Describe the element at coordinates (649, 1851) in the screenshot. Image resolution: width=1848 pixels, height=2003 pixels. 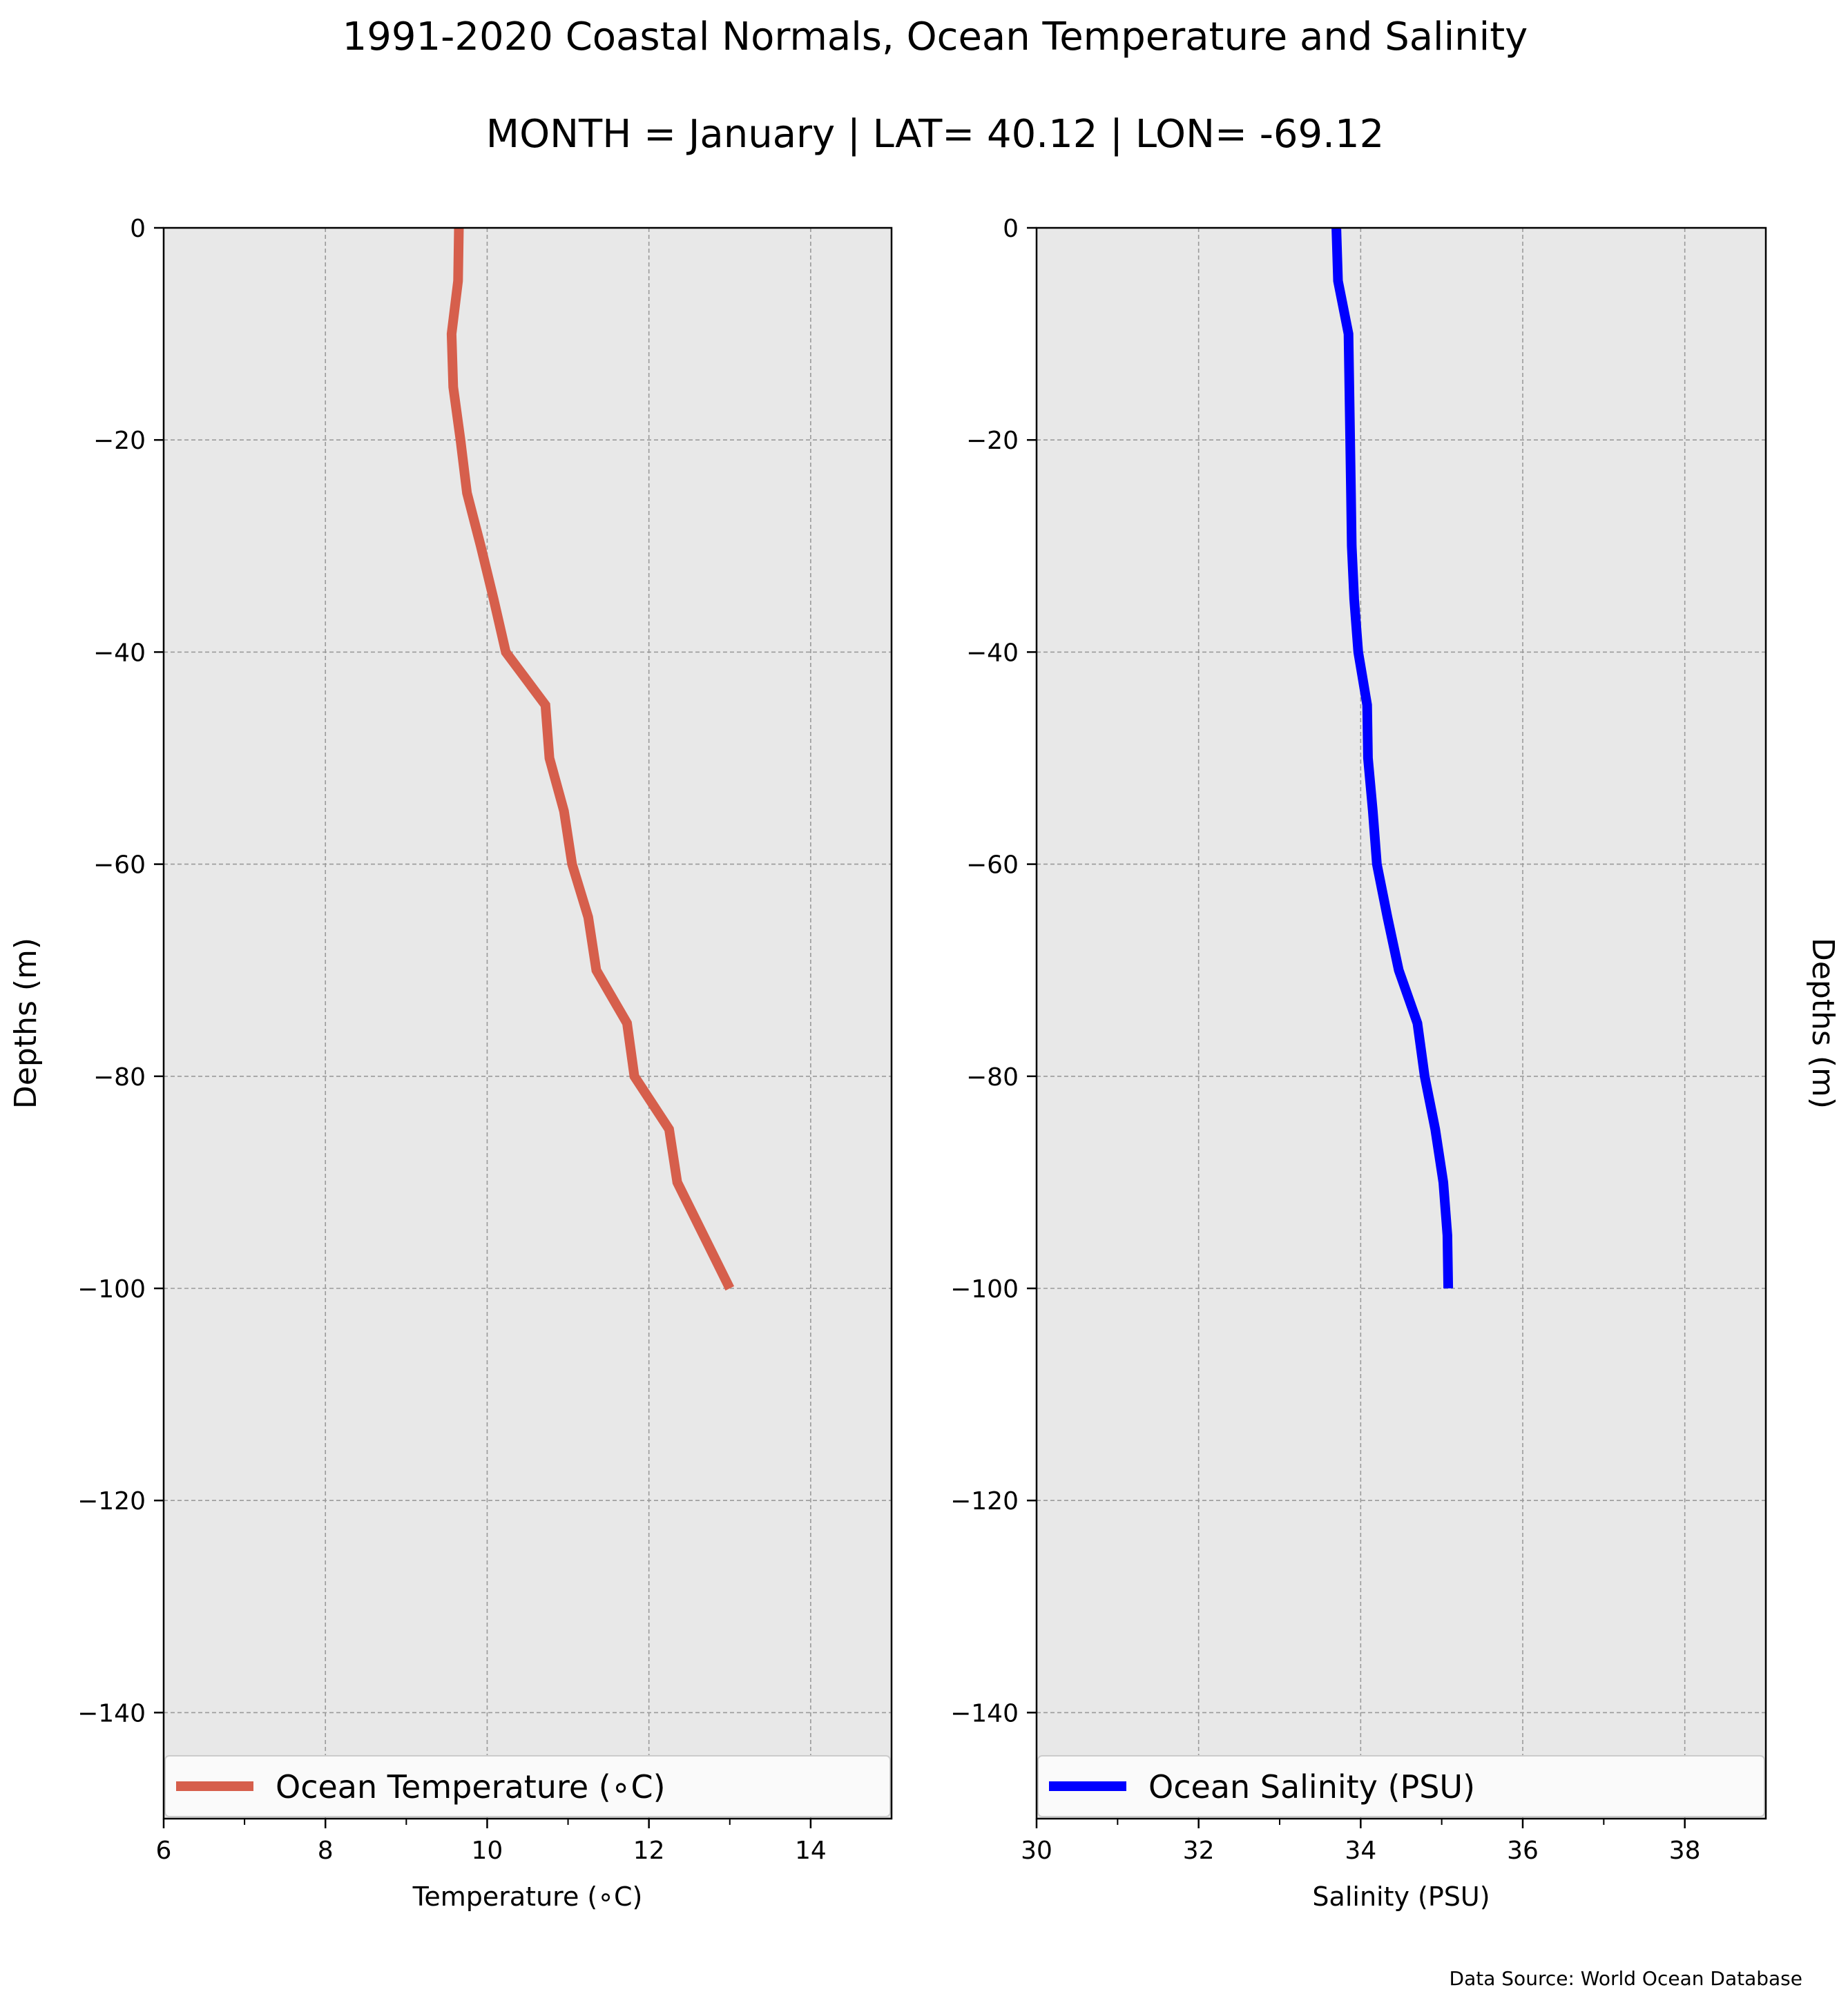
I see `x-tick-label: 12` at that location.